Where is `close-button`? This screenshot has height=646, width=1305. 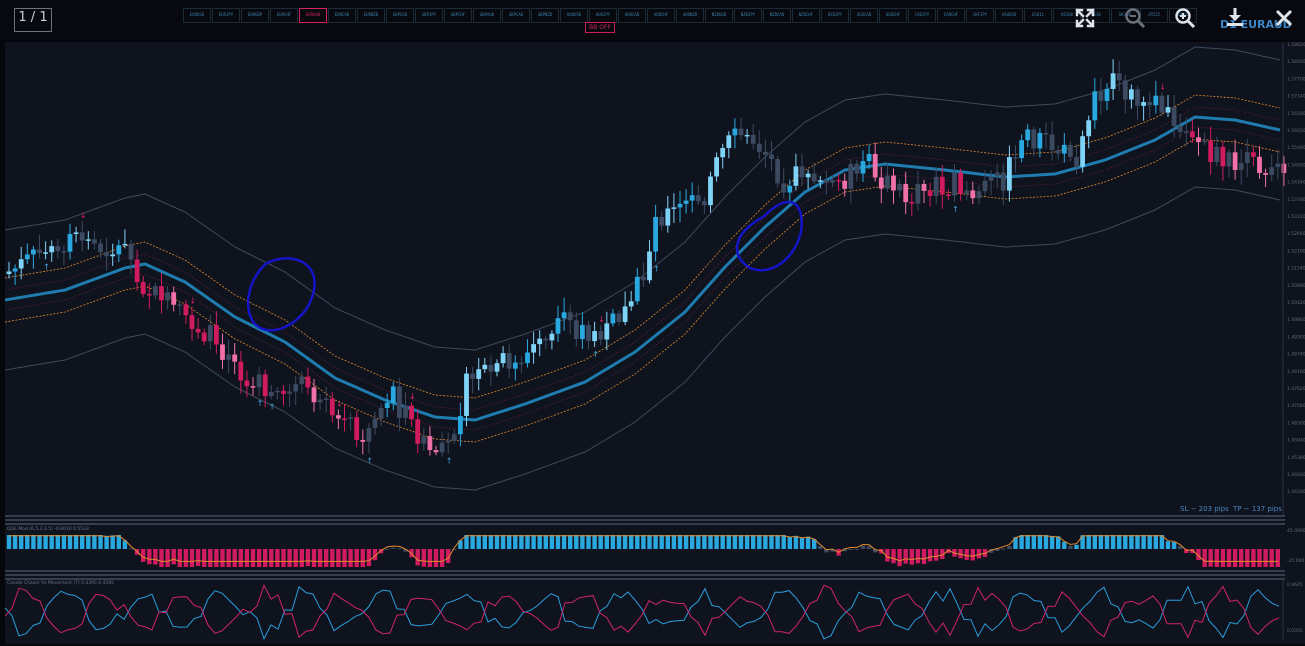
close-button is located at coordinates (1285, 18).